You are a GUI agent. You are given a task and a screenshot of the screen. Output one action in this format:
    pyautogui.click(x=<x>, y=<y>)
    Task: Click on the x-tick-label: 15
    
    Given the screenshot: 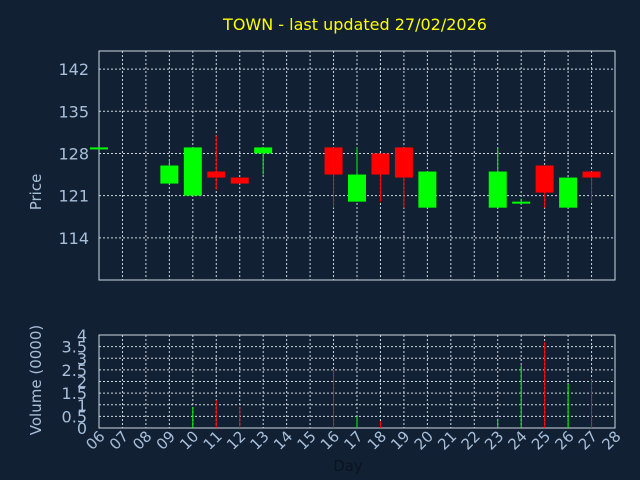 What is the action you would take?
    pyautogui.click(x=306, y=440)
    